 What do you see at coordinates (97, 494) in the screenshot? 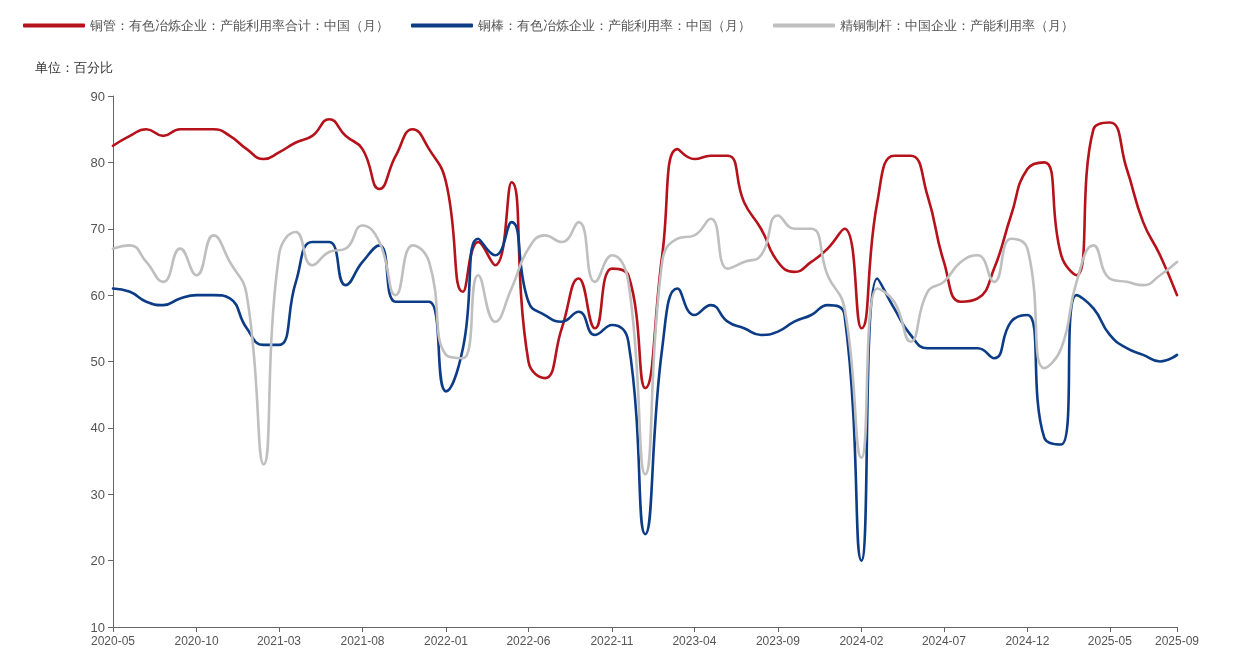
I see `y-tick-label: 30` at bounding box center [97, 494].